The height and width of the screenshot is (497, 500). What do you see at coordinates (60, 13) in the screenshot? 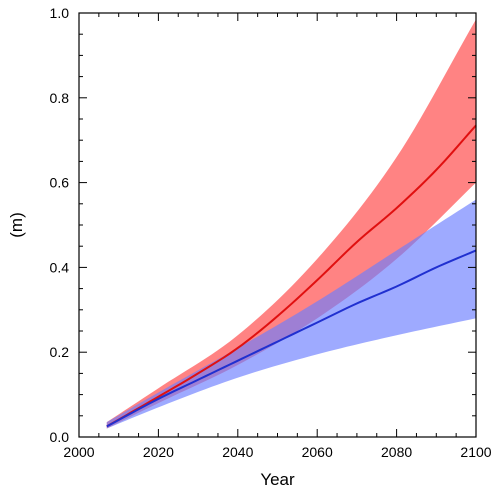
I see `y-tick-label: 1.0` at bounding box center [60, 13].